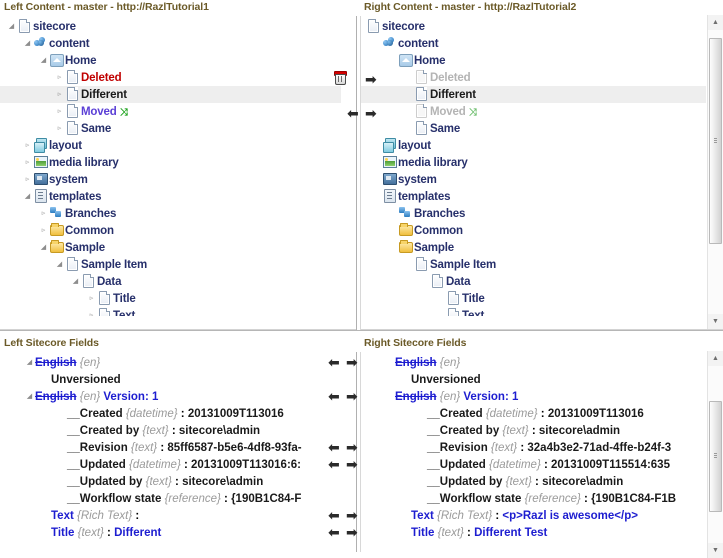 The width and height of the screenshot is (723, 558). I want to click on tree-row: Text, so click(533, 311).